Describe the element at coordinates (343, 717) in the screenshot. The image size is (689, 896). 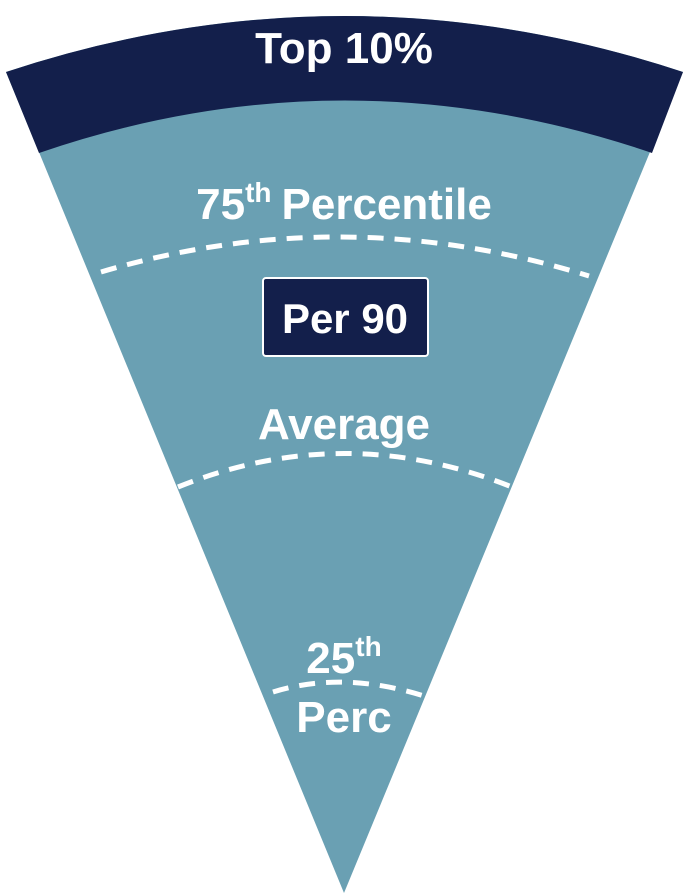
I see `p25-word-label: Perc` at that location.